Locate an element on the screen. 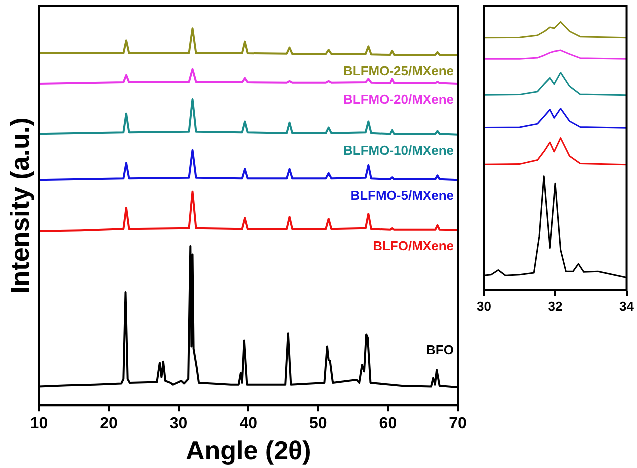 The width and height of the screenshot is (637, 468). x-axis-title: Angle (2θ) is located at coordinates (249, 451).